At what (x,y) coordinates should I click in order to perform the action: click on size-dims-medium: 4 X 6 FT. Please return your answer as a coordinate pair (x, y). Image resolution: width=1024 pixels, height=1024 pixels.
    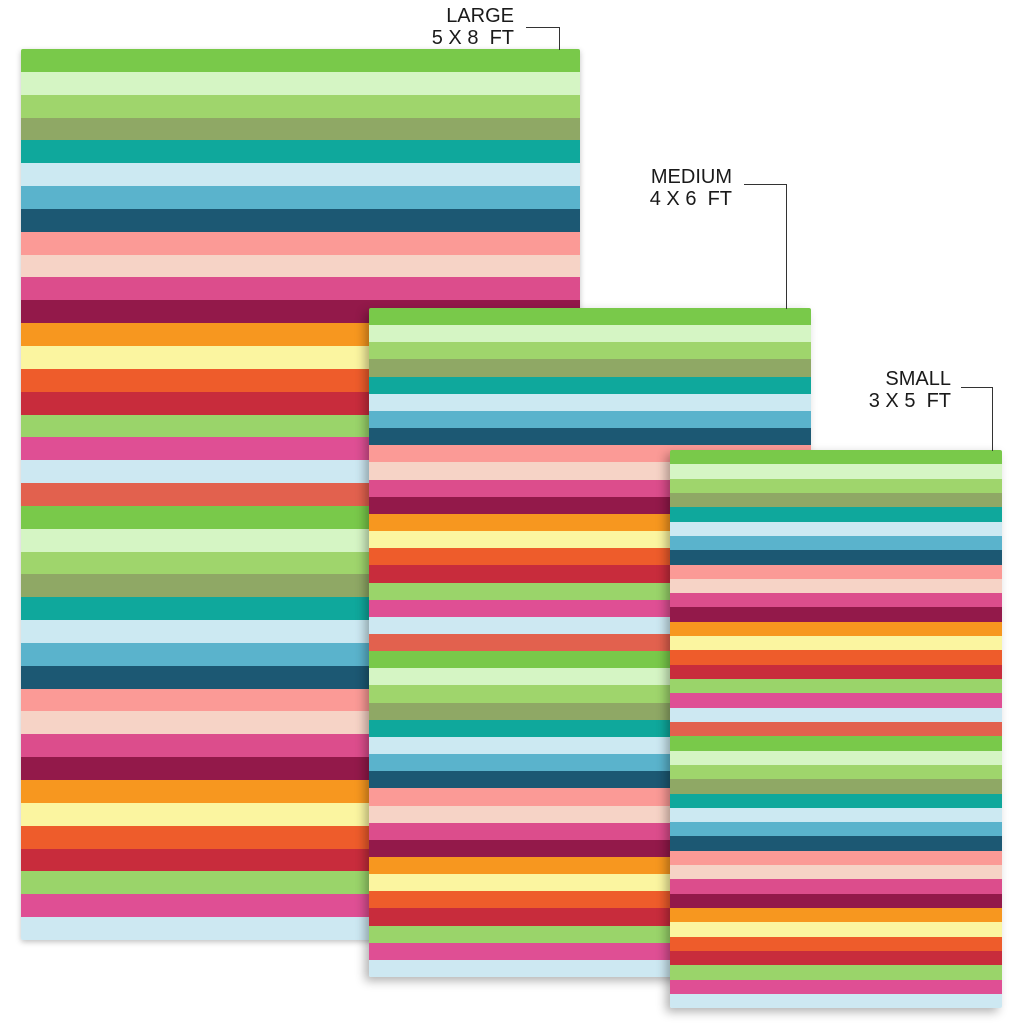
    Looking at the image, I should click on (690, 199).